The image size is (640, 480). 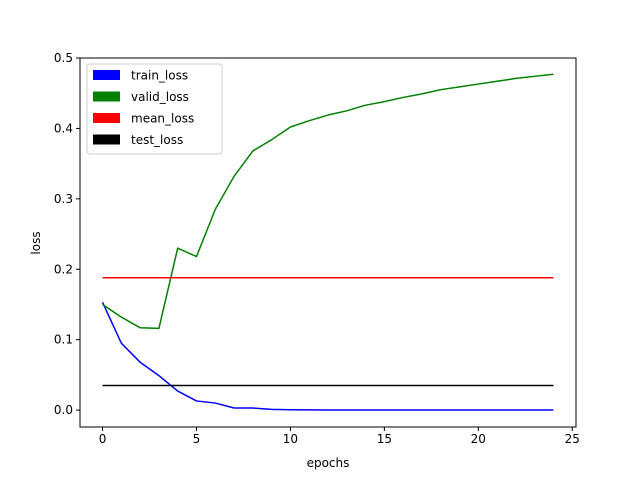 I want to click on legend-label-mean_loss: mean_loss, so click(x=162, y=119).